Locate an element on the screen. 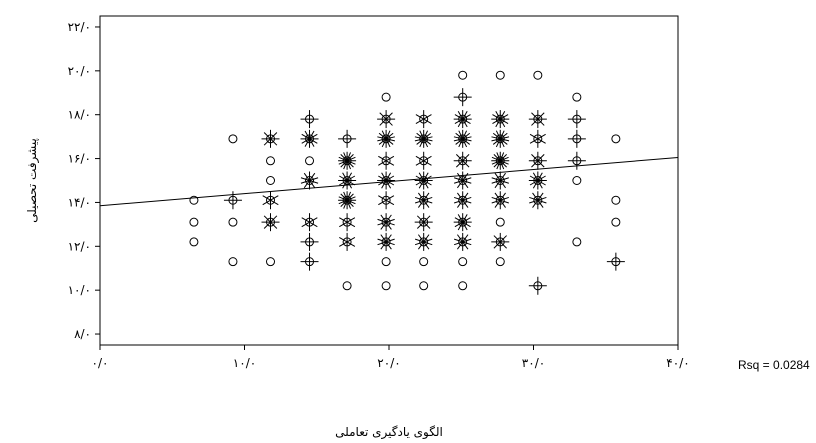 The image size is (816, 443). rsq-label: Rsq = 0.0284 is located at coordinates (774, 365).